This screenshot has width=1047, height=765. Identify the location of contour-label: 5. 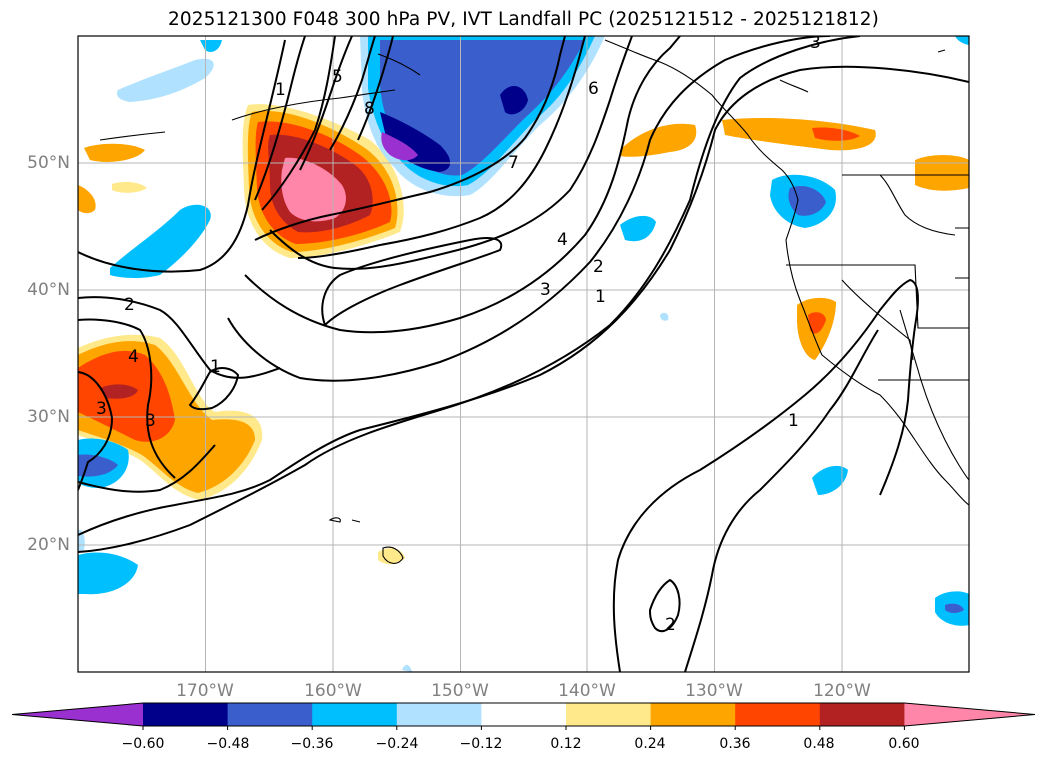
(337, 77).